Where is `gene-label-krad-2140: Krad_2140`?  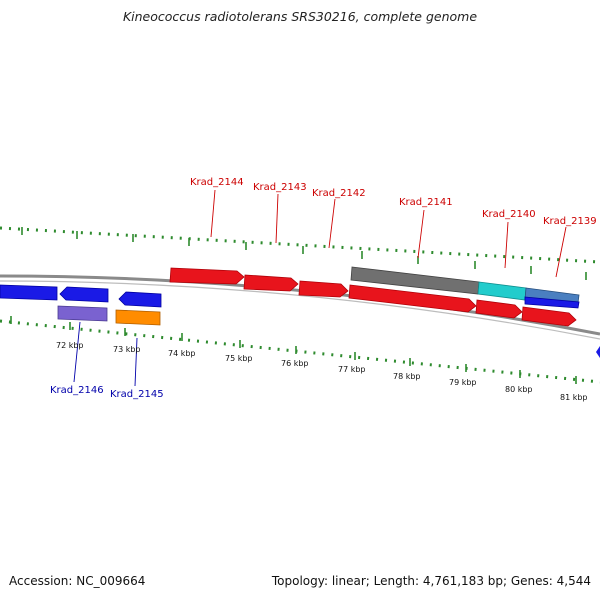
gene-label-krad-2140: Krad_2140 is located at coordinates (509, 214).